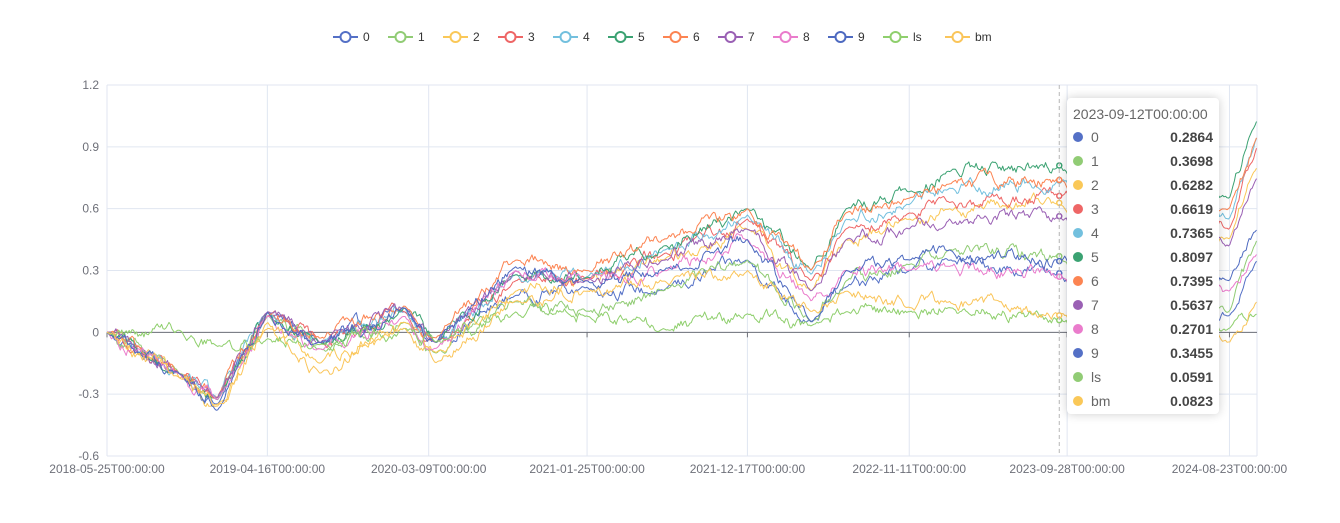 The height and width of the screenshot is (523, 1340). Describe the element at coordinates (1191, 257) in the screenshot. I see `tooltip-series-value: 0.8097` at that location.